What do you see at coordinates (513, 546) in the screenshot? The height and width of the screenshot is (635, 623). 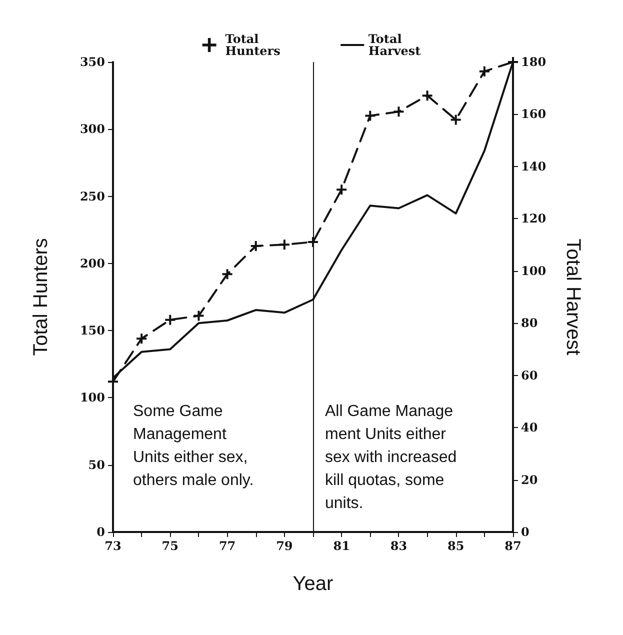 I see `x-tick-label: 87` at bounding box center [513, 546].